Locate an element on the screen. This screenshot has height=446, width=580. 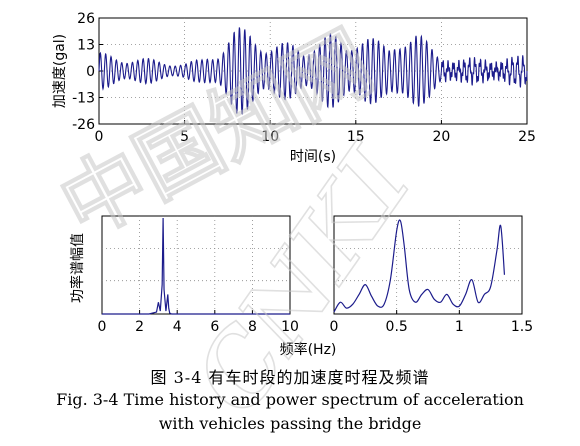
y-tick-label: 26 is located at coordinates (86, 19).